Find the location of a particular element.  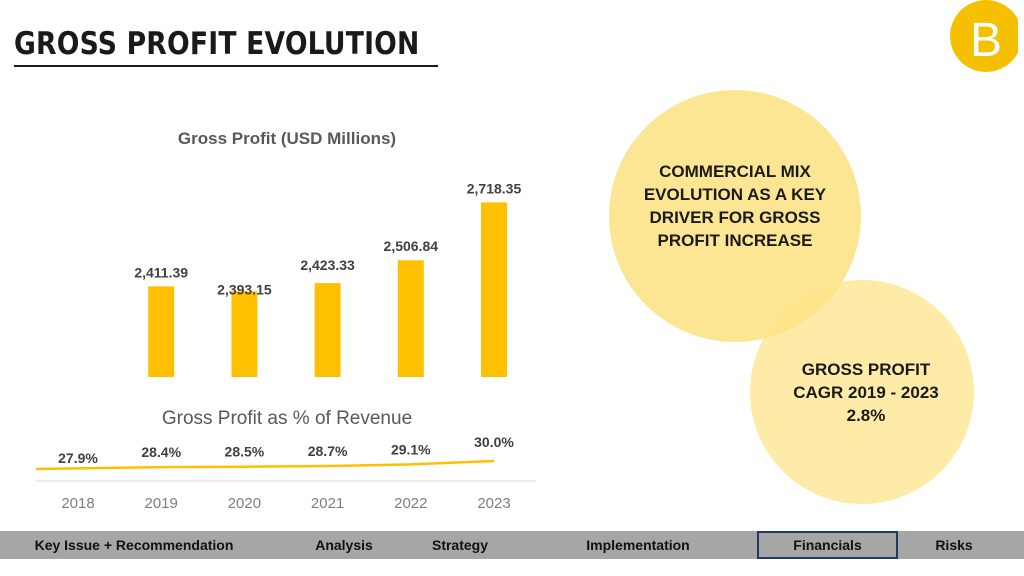

x-tick-2018: 2018 is located at coordinates (77, 503).